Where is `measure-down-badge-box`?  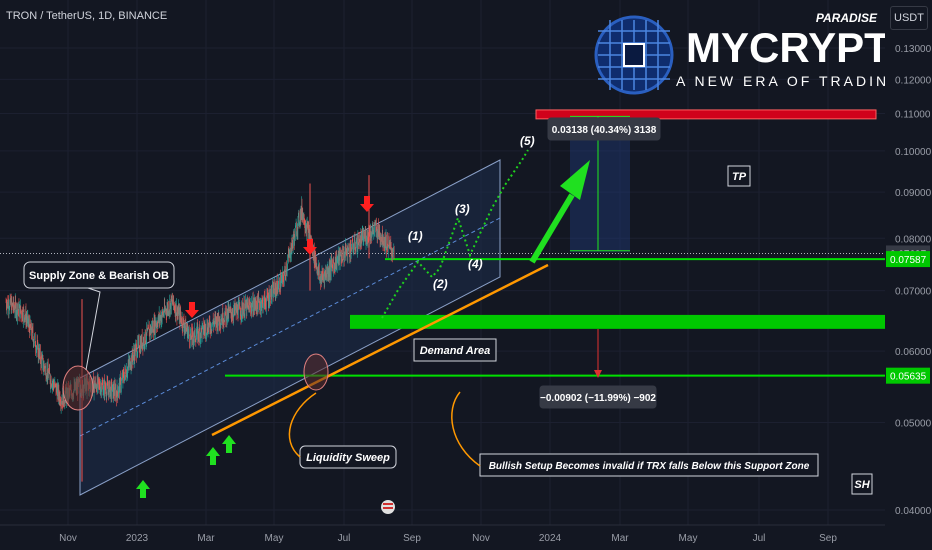
measure-down-badge-box is located at coordinates (598, 397).